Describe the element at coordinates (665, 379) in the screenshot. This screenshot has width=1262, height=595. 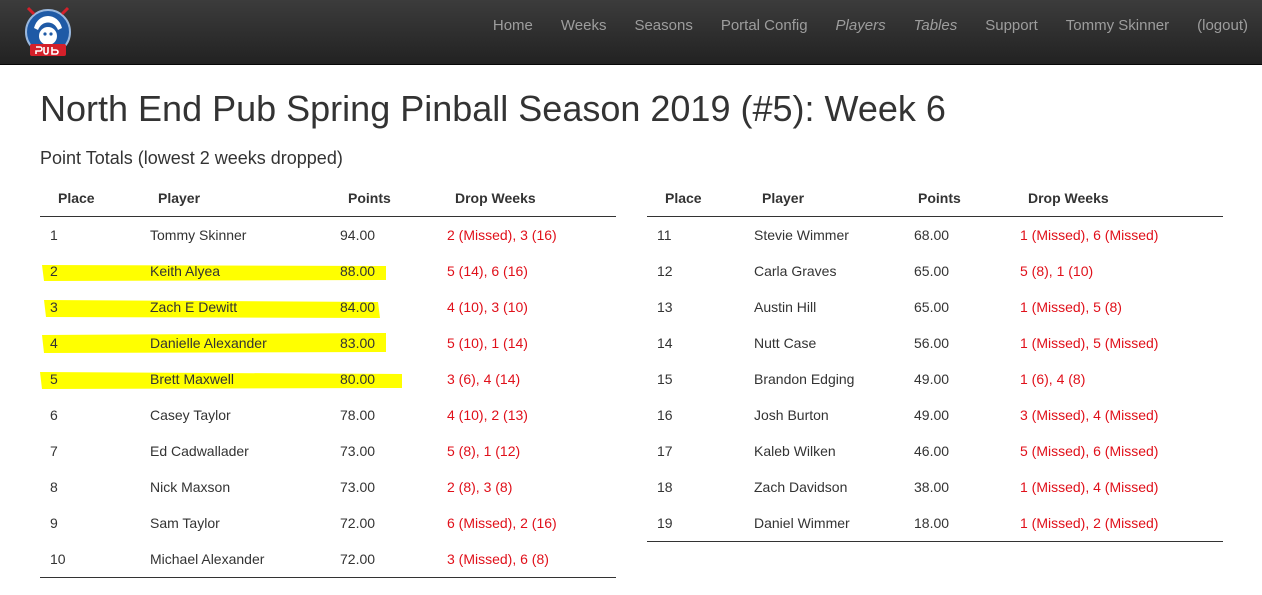
I see `place-cell: 15` at that location.